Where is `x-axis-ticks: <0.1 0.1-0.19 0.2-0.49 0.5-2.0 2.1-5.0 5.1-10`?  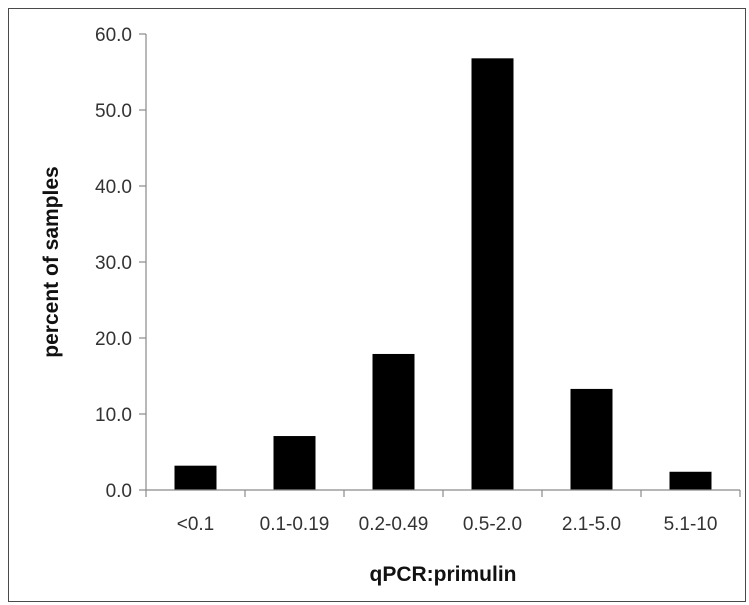
x-axis-ticks: <0.1 0.1-0.19 0.2-0.49 0.5-2.0 2.1-5.0 5.1-10 is located at coordinates (443, 512).